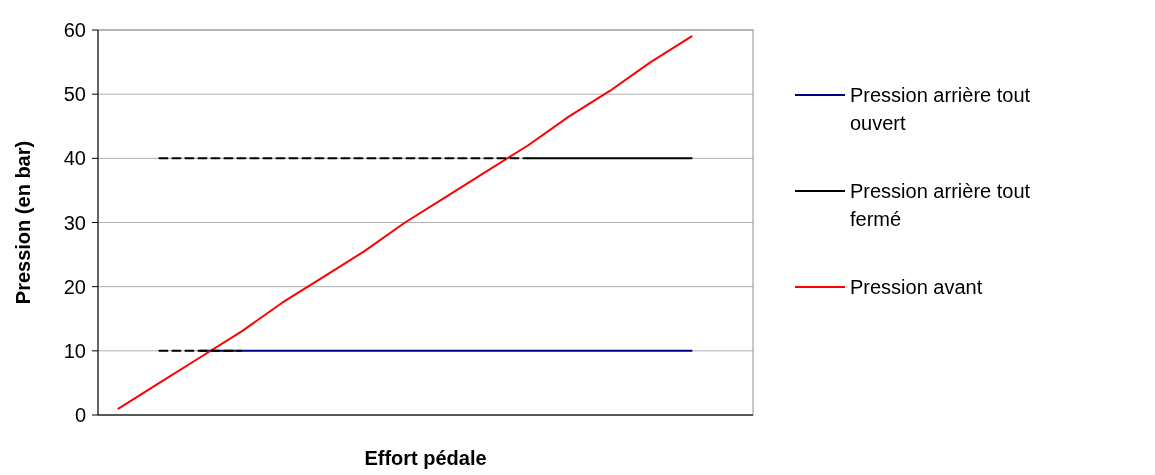  I want to click on x-axis-title: Effort pédale, so click(425, 458).